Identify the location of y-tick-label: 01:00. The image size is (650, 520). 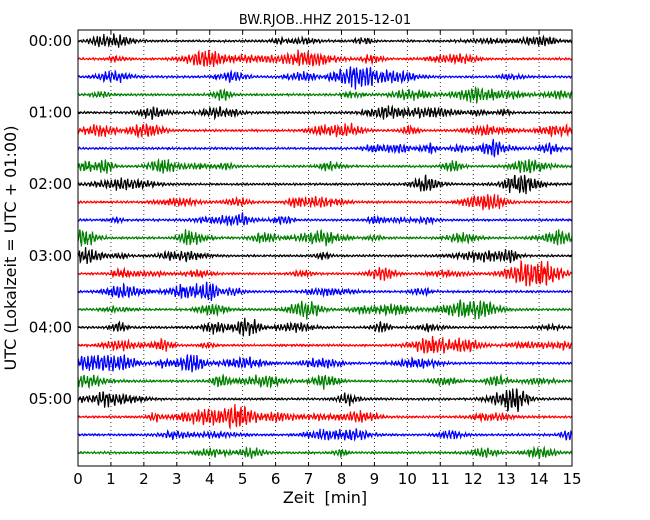
(50, 113).